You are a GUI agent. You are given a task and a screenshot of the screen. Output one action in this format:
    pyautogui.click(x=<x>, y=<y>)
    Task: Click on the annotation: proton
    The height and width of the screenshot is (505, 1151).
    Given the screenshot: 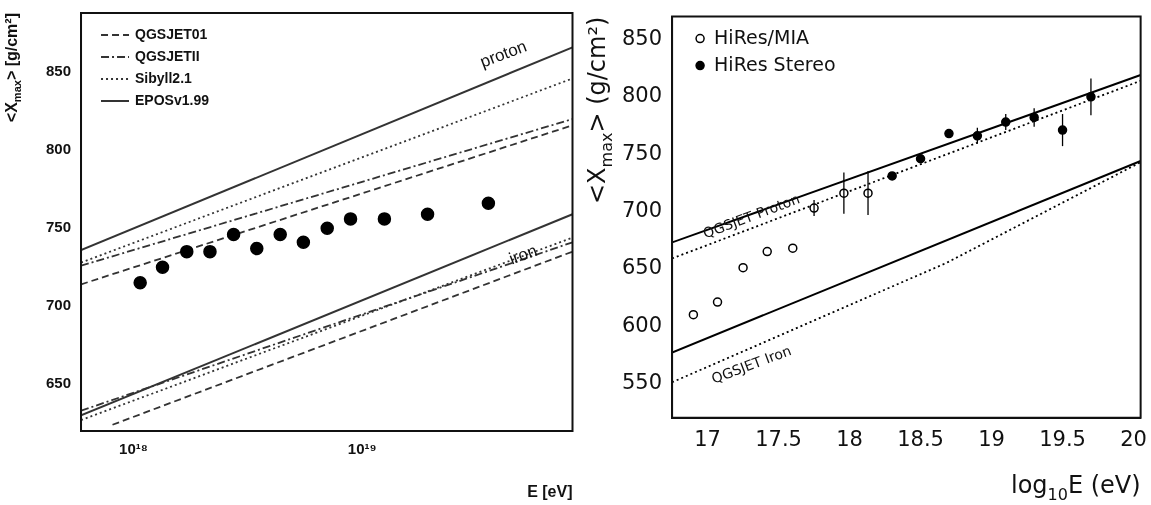 What is the action you would take?
    pyautogui.click(x=503, y=54)
    